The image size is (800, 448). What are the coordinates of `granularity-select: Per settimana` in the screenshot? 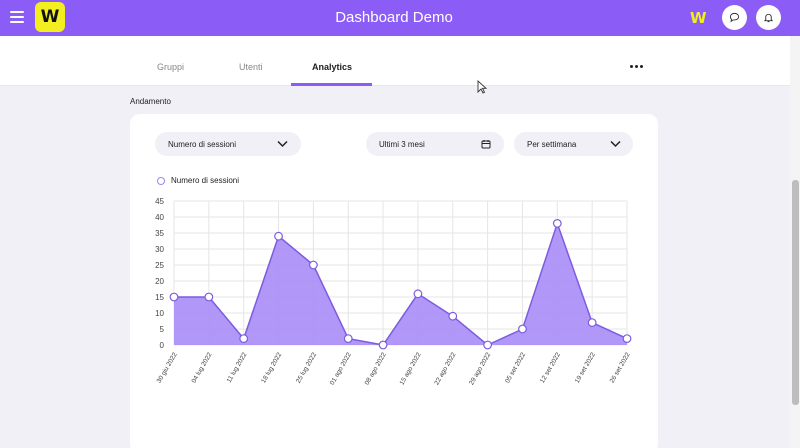 It's located at (573, 144).